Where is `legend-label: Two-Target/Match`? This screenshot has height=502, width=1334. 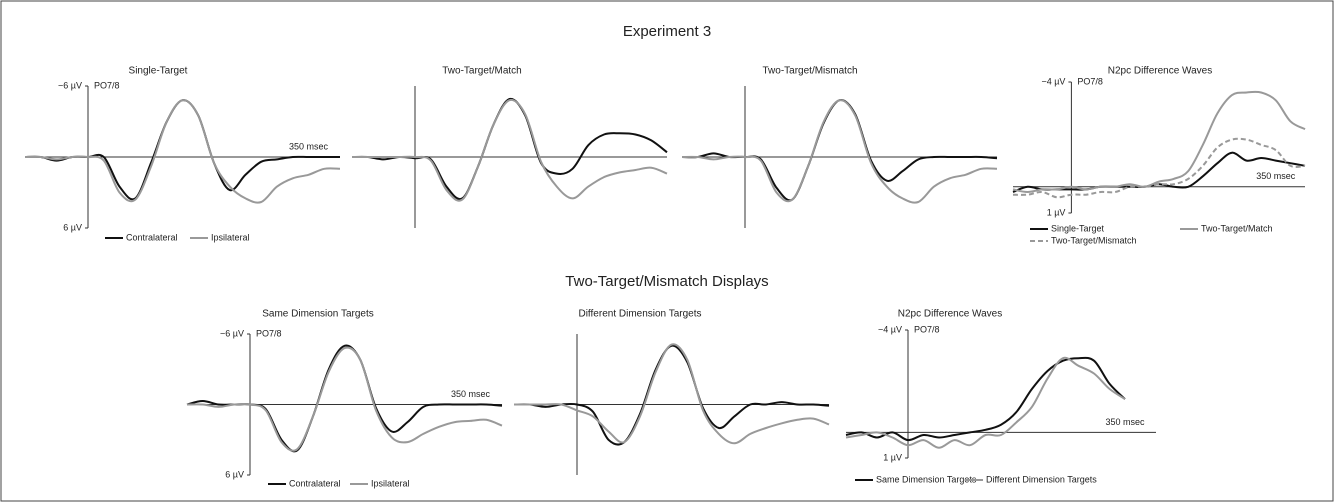
legend-label: Two-Target/Match is located at coordinates (1237, 228).